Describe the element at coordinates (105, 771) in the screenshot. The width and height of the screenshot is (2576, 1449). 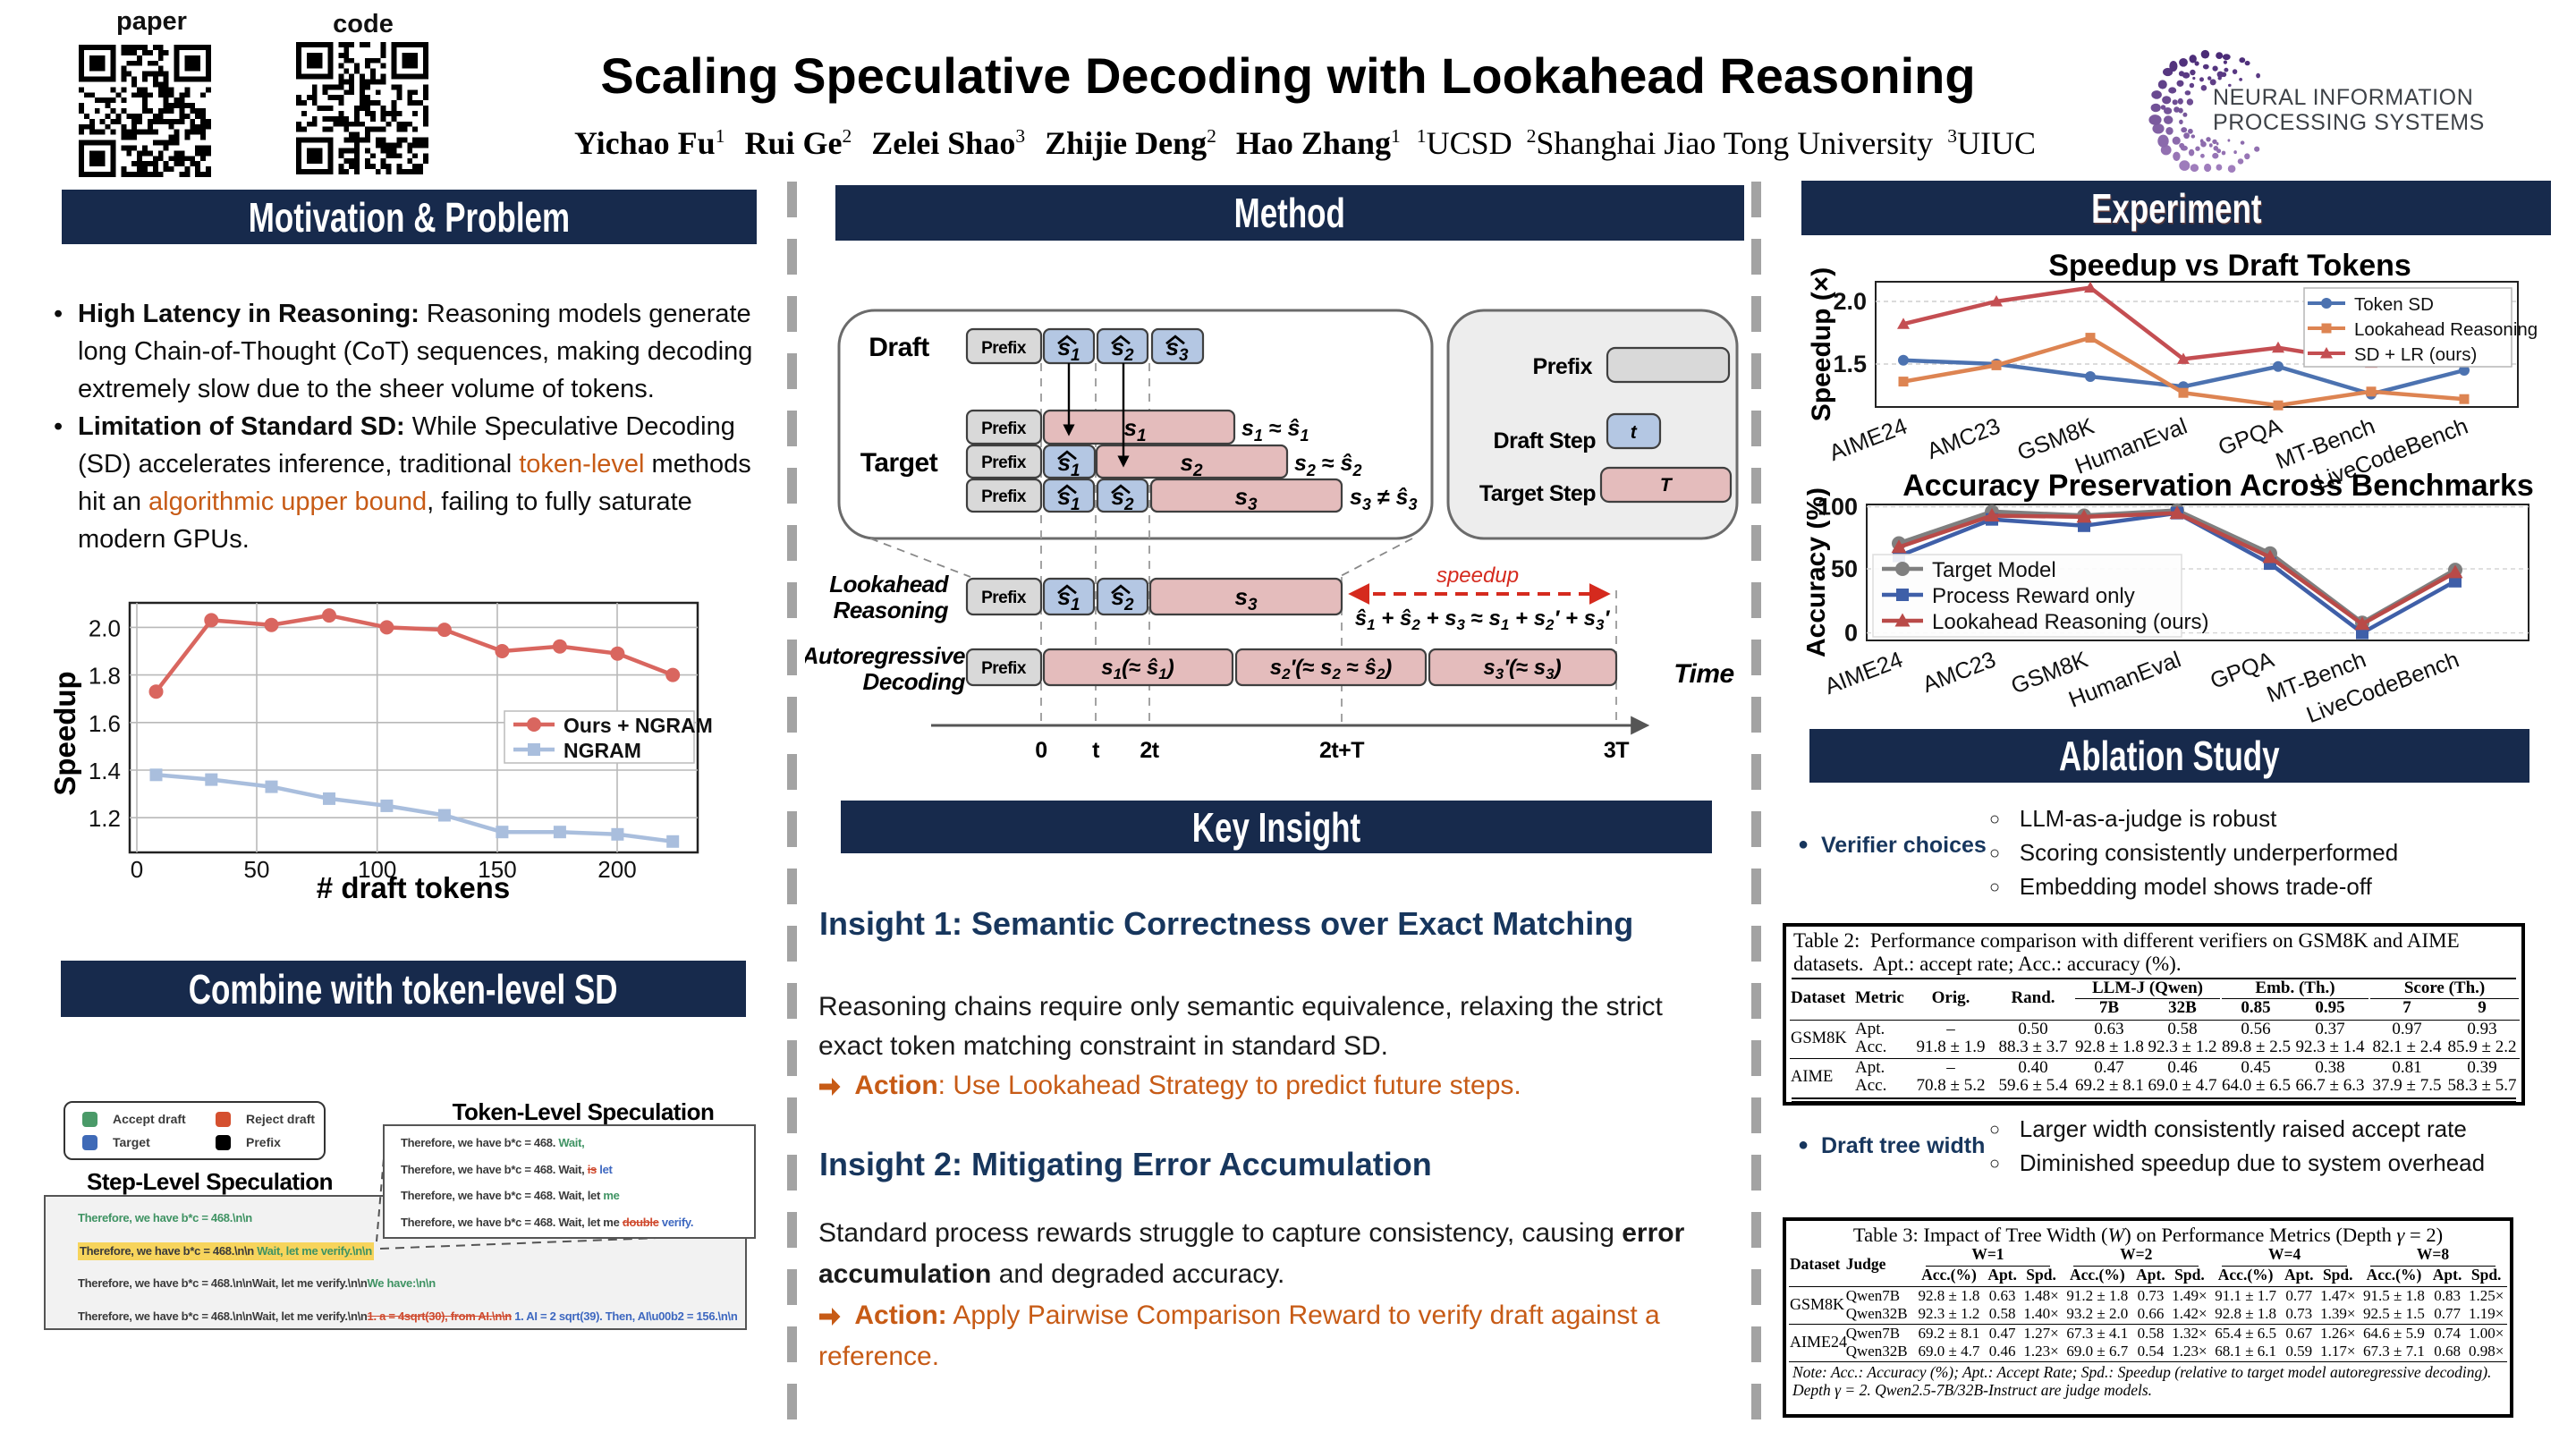
I see `svg-text: 1.4` at that location.